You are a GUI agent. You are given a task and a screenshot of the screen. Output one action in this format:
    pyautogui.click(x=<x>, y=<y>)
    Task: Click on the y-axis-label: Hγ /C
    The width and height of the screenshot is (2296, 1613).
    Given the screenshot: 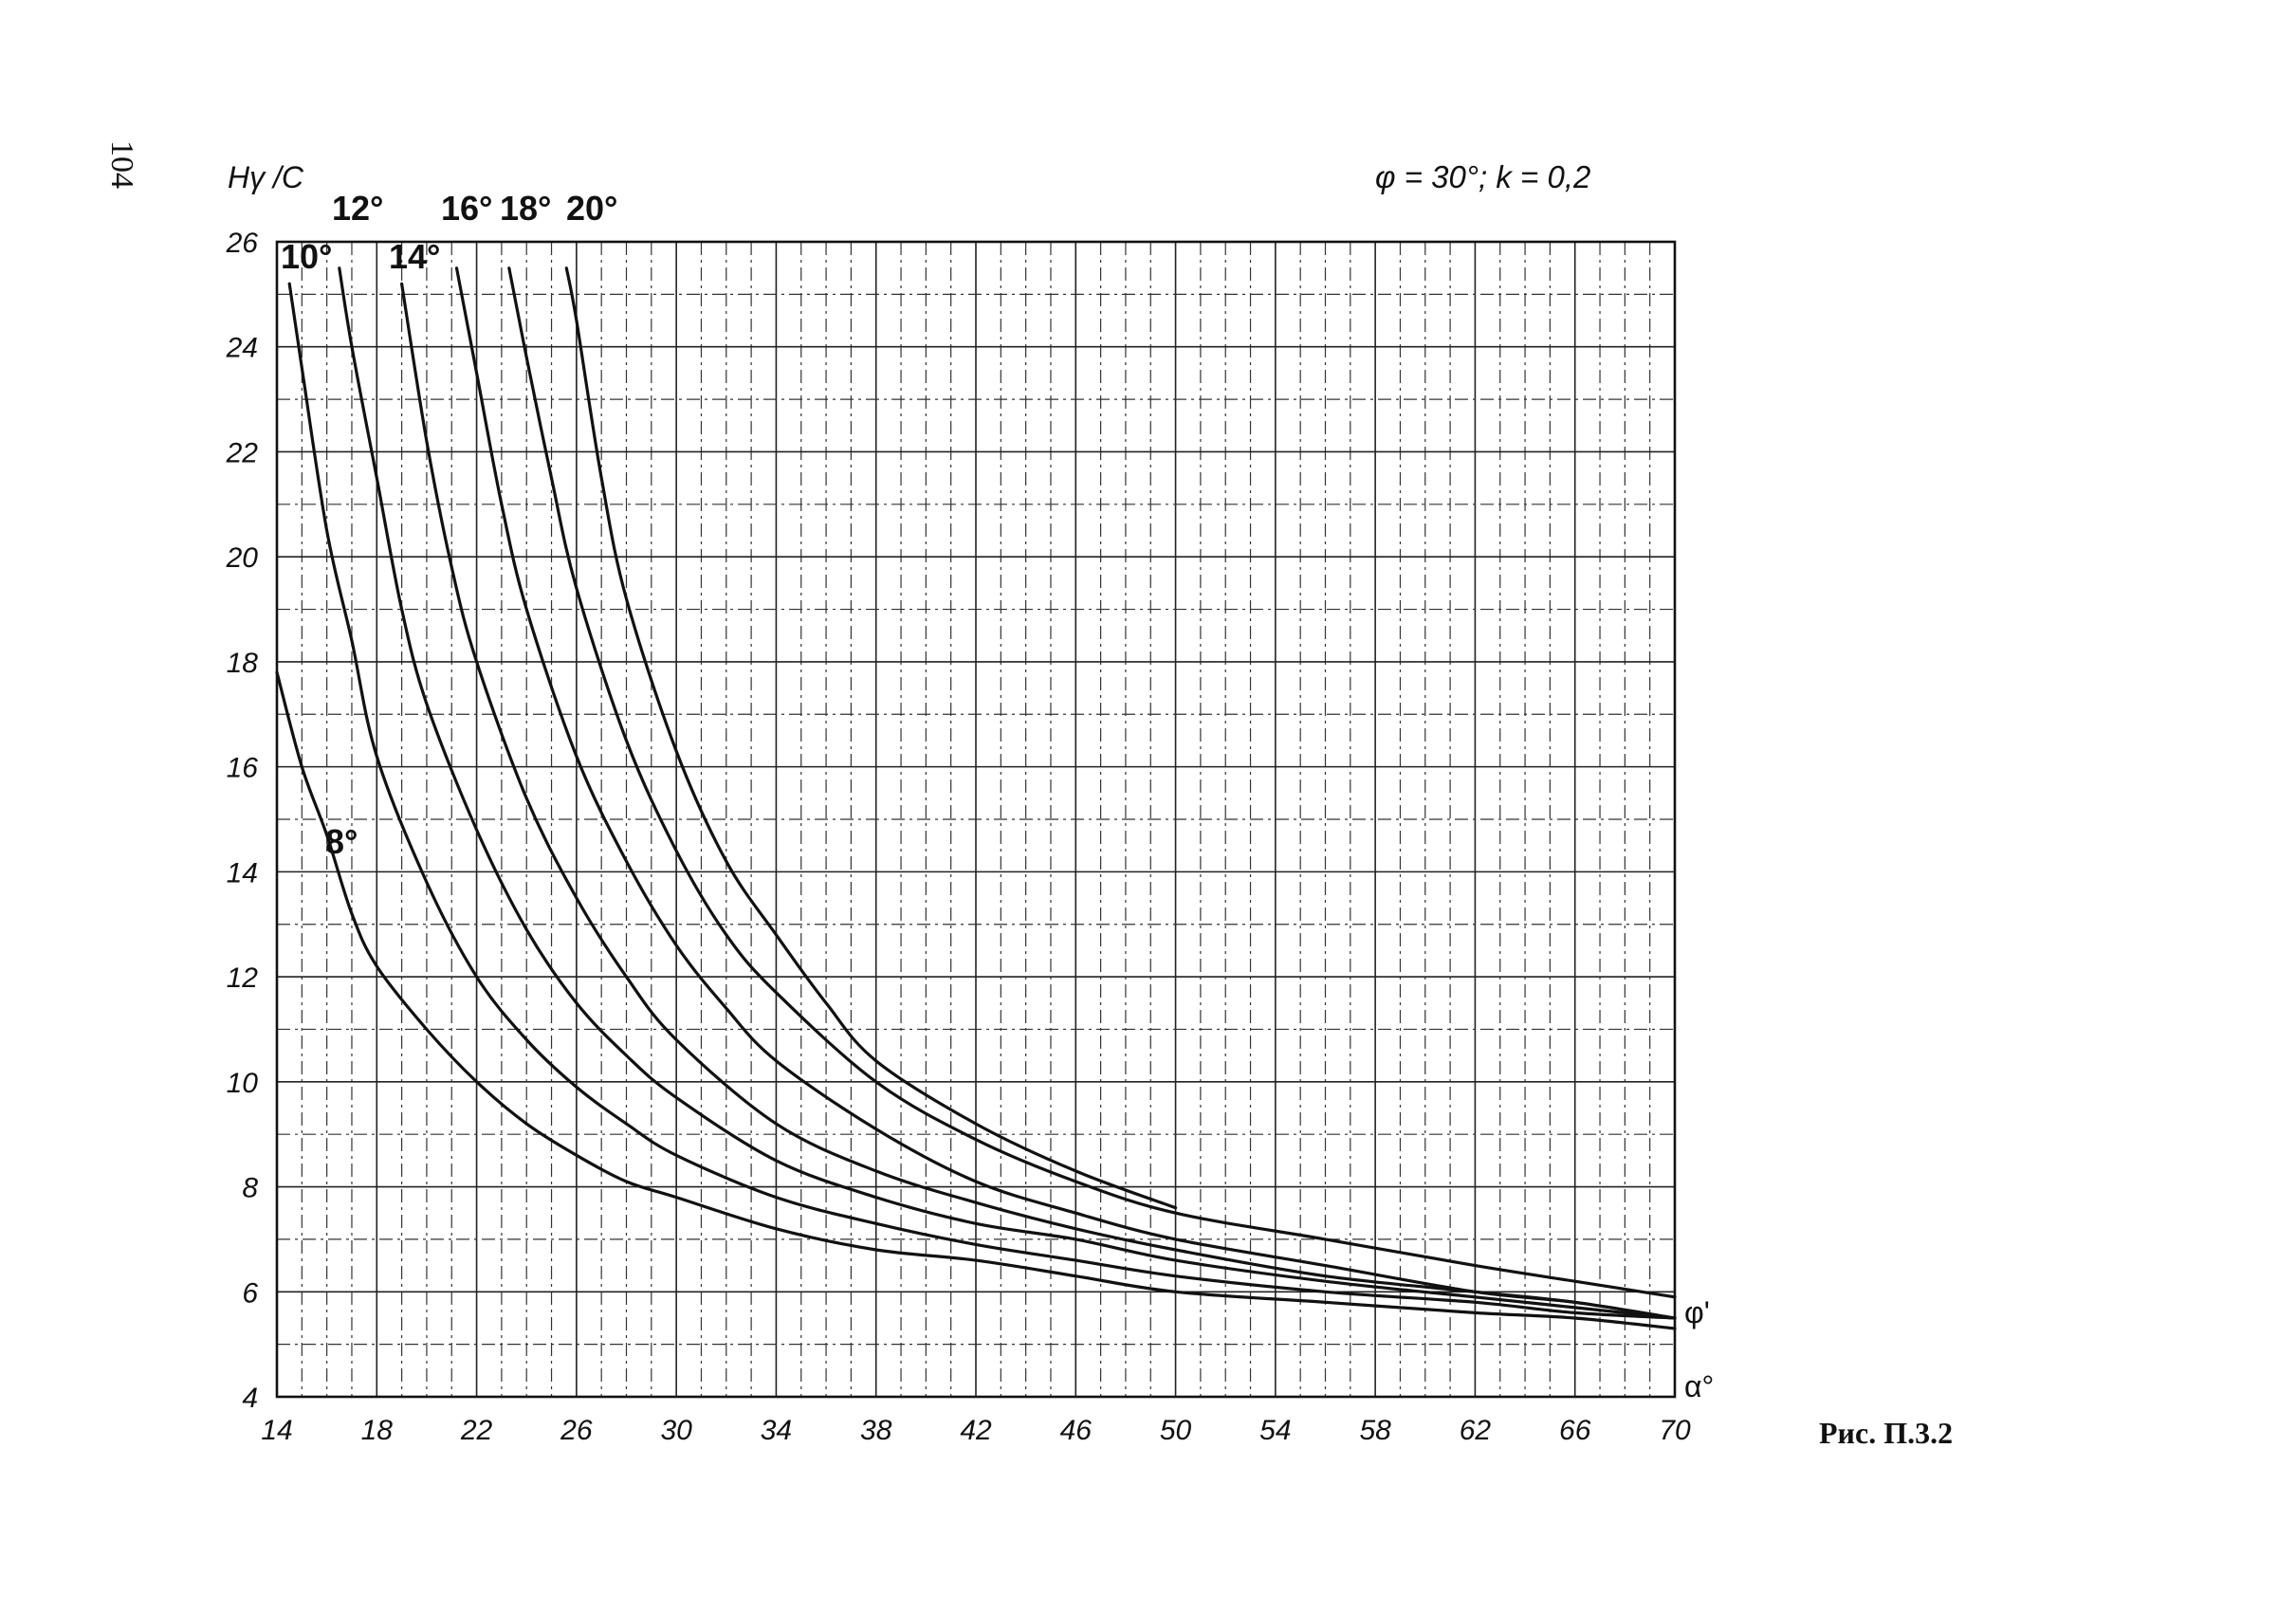 What is the action you would take?
    pyautogui.click(x=266, y=177)
    